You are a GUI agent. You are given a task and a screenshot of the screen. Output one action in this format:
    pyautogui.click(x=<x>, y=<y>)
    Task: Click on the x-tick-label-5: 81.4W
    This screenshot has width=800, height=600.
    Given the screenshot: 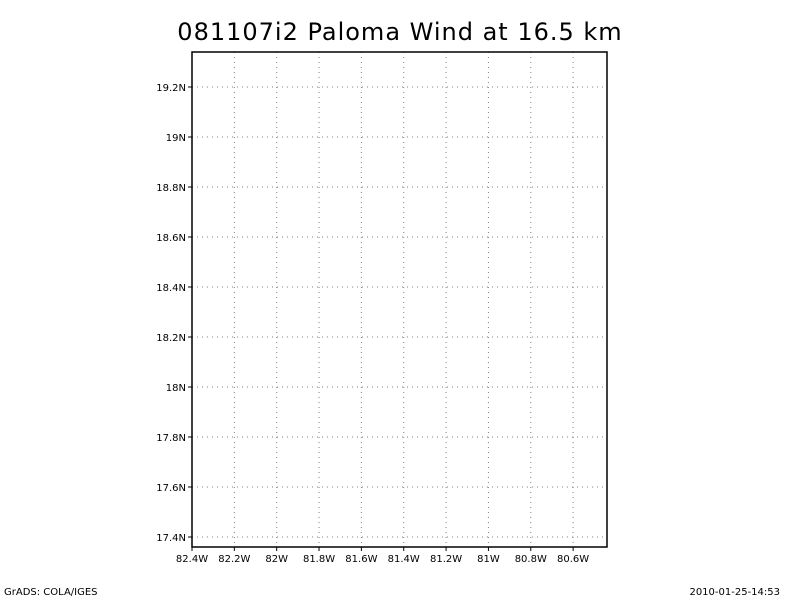 What is the action you would take?
    pyautogui.click(x=404, y=559)
    